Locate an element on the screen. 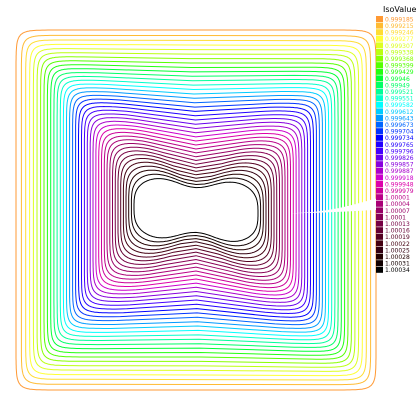  legend-label-21: 0.999796 is located at coordinates (399, 151).